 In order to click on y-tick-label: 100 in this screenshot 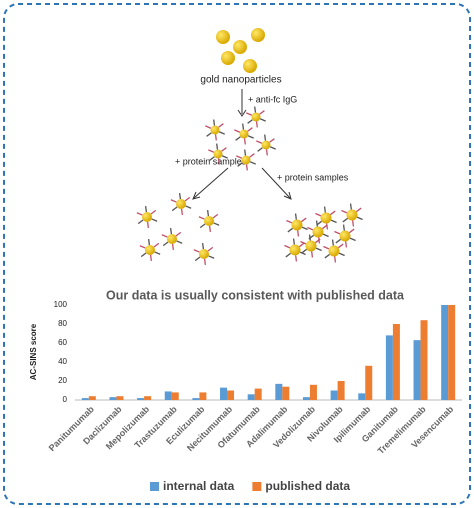, I will do `click(61, 304)`.